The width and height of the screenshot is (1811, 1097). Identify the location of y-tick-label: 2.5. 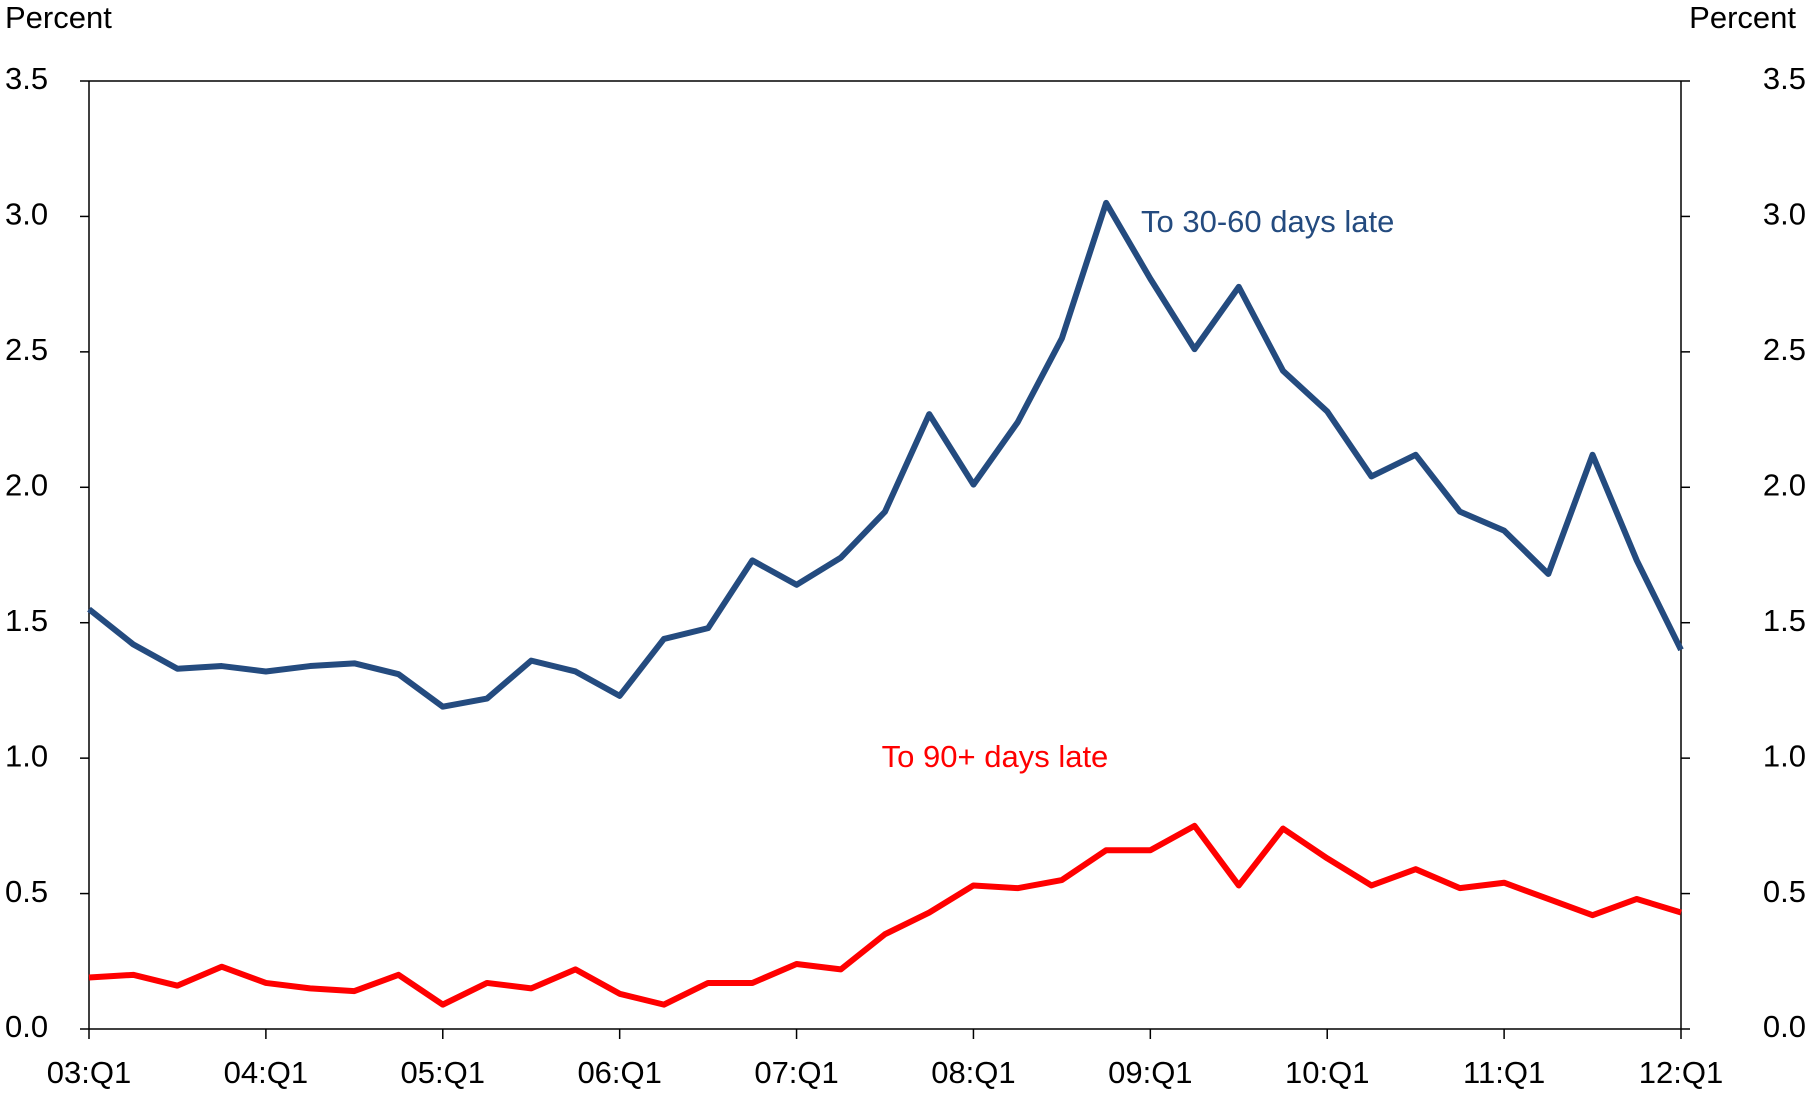
(26, 349).